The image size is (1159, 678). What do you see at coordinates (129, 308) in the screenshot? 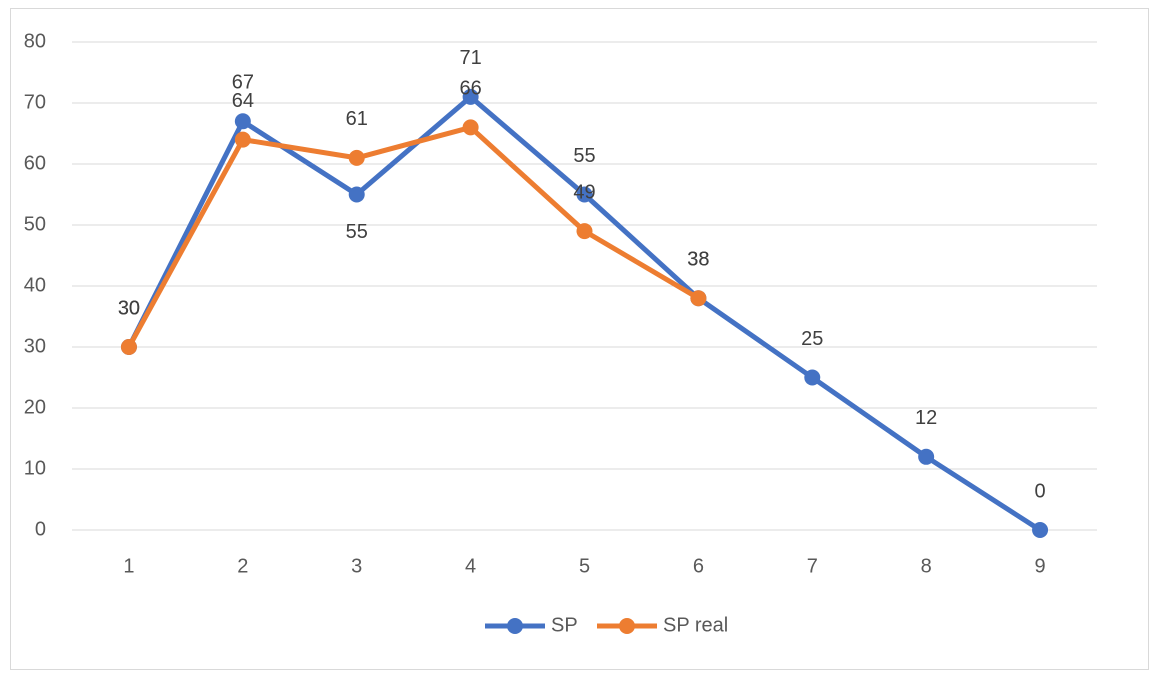
I see `data-label: 30` at bounding box center [129, 308].